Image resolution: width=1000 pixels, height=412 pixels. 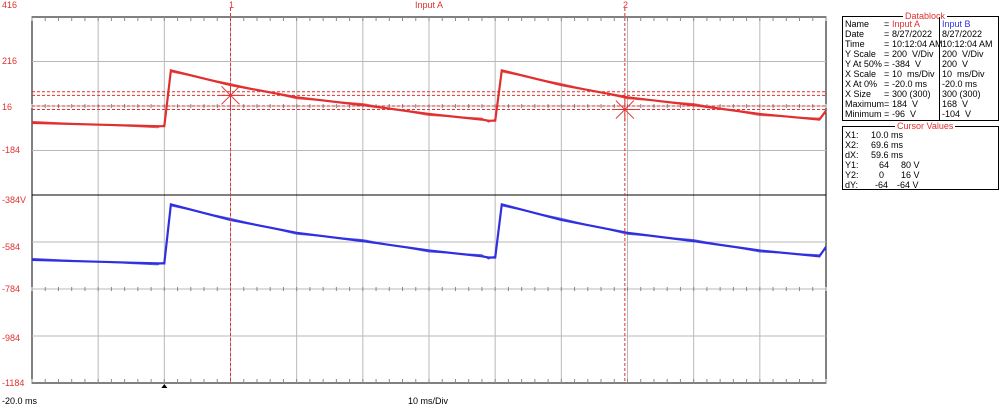 What do you see at coordinates (860, 54) in the screenshot?
I see `datablock-label: Y Scale` at bounding box center [860, 54].